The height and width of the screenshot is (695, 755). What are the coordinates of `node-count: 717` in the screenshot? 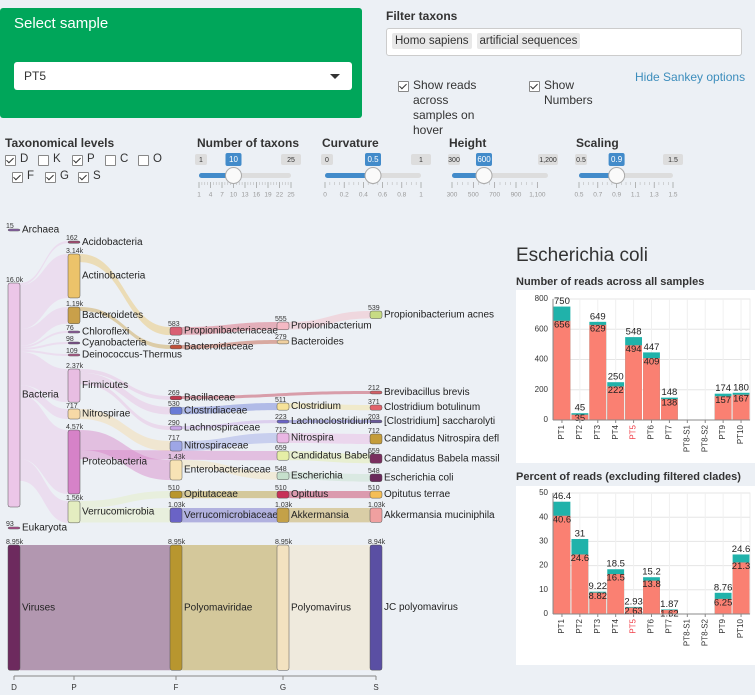 It's located at (174, 438).